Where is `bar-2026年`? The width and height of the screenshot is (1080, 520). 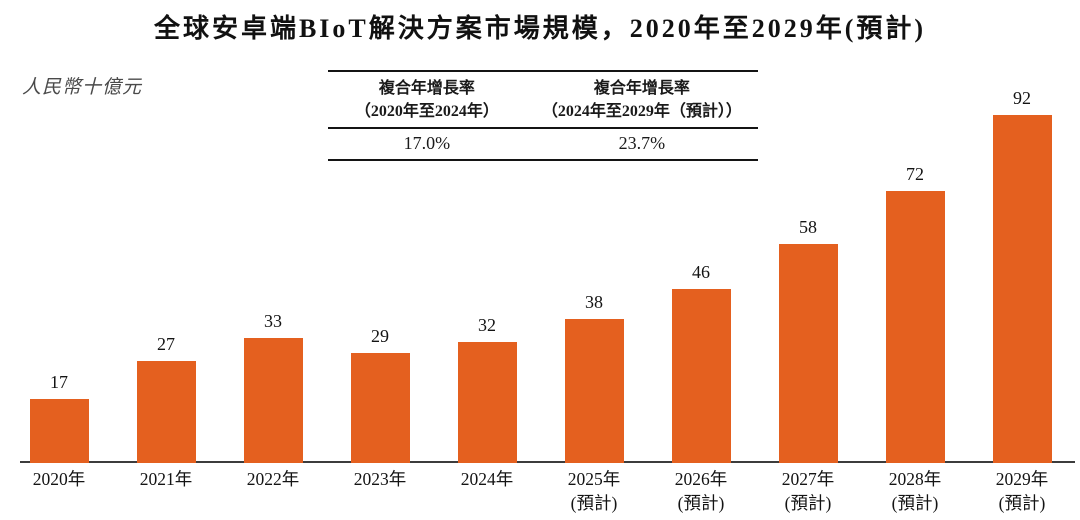
bar-2026年 is located at coordinates (701, 376).